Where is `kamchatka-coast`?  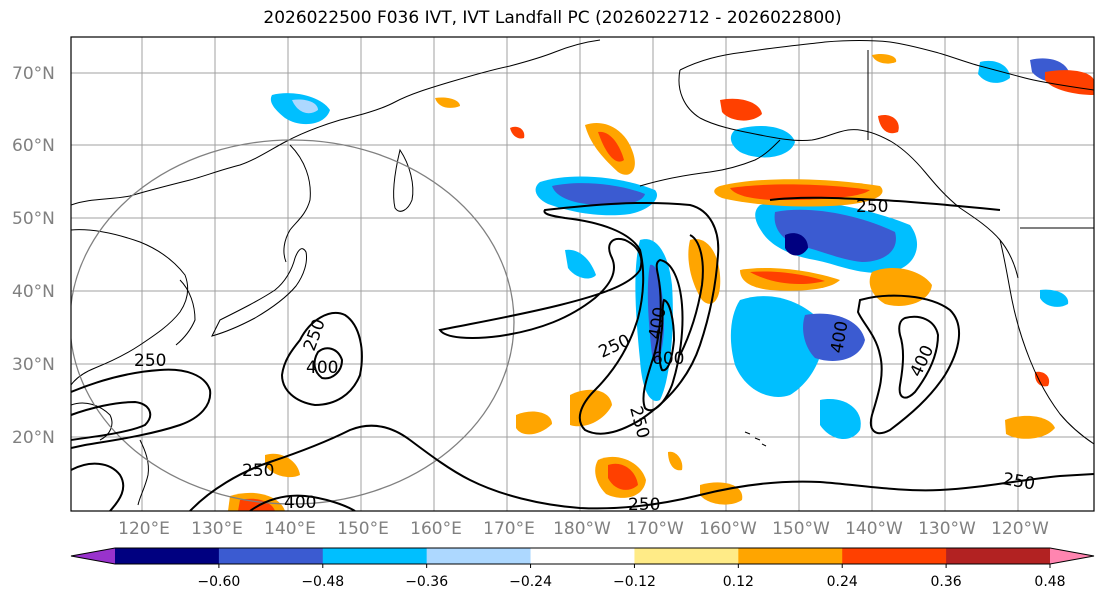
kamchatka-coast is located at coordinates (403, 180).